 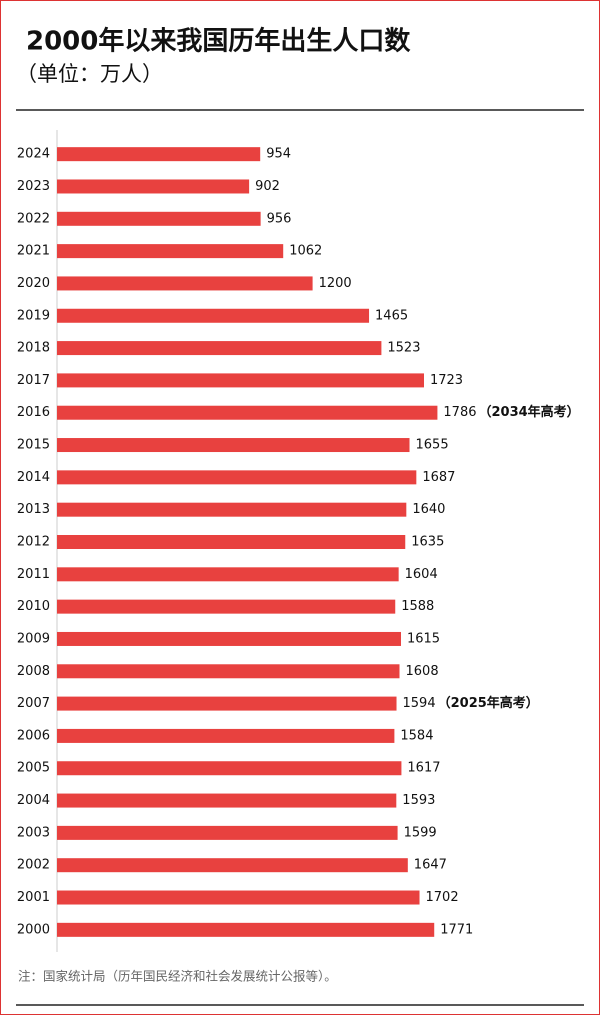 What do you see at coordinates (89, 74) in the screenshot?
I see `chart-subtitle: （单位：万人）` at bounding box center [89, 74].